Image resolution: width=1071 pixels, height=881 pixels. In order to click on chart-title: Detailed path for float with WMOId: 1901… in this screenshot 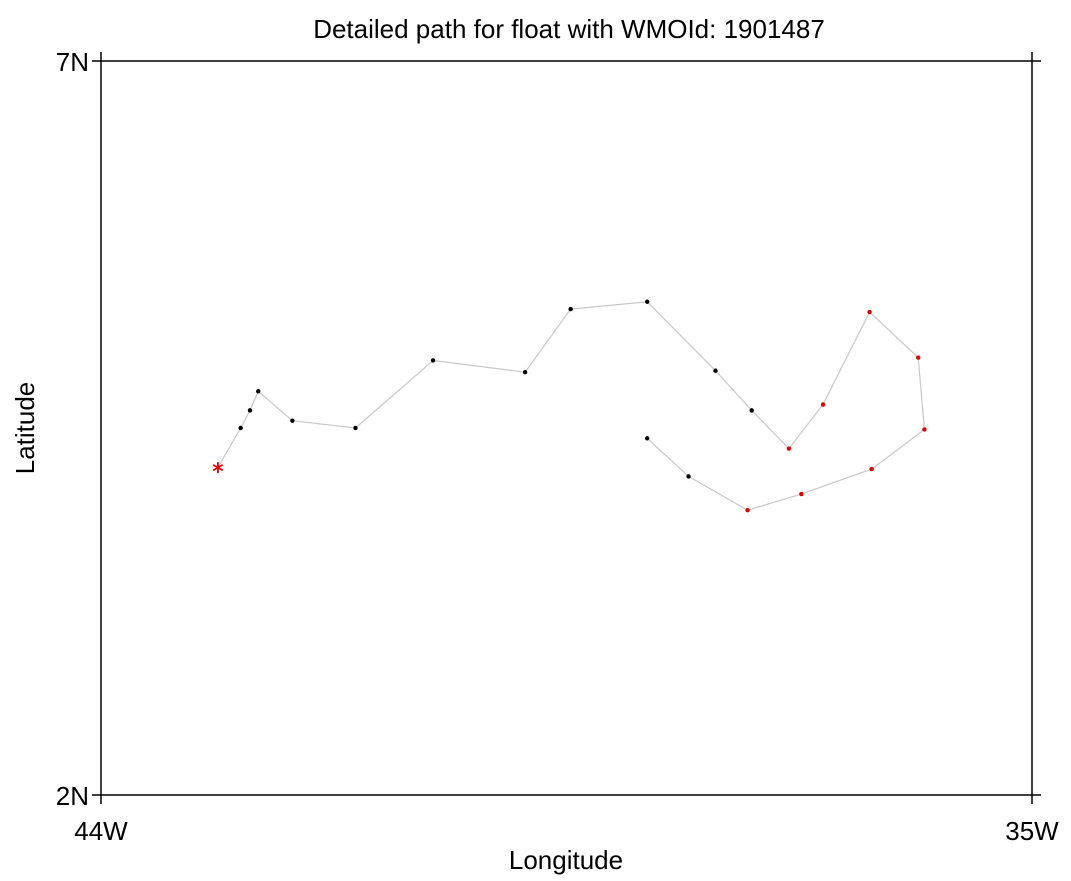, I will do `click(569, 29)`.